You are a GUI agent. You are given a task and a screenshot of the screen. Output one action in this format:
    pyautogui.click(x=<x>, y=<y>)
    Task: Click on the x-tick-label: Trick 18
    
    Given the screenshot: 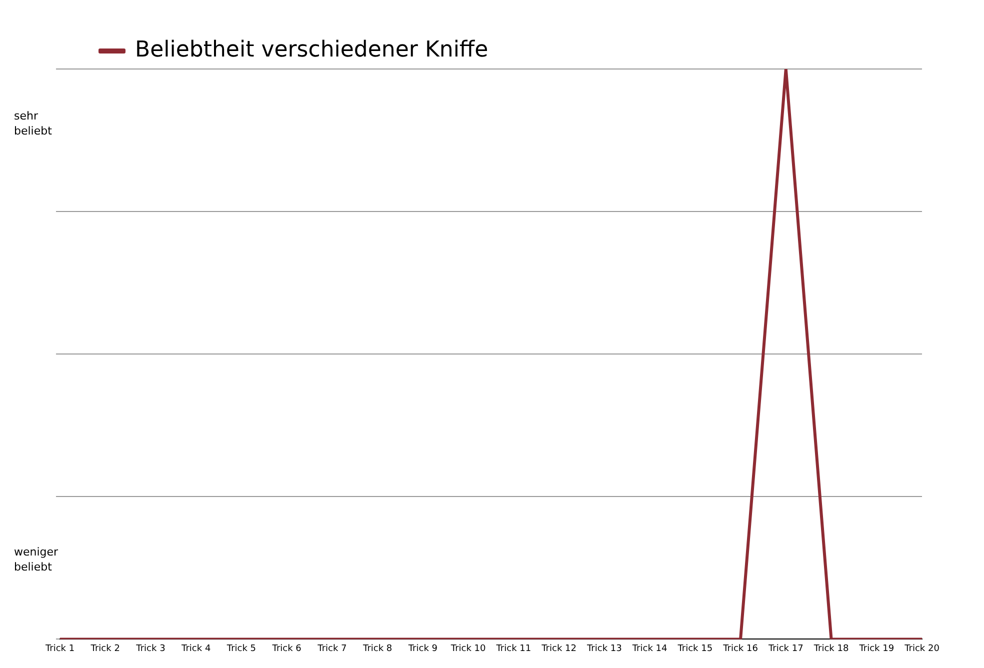 What is the action you would take?
    pyautogui.click(x=830, y=649)
    